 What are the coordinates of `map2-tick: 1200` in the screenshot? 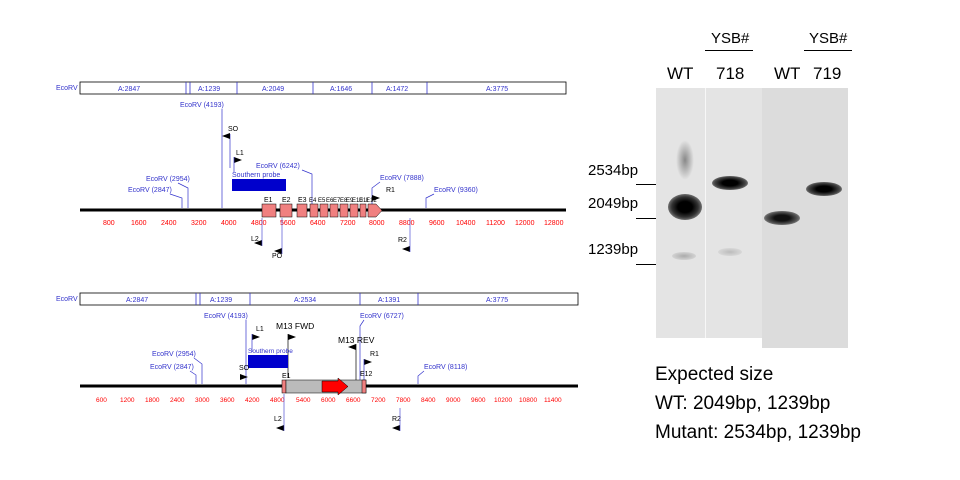 It's located at (127, 400).